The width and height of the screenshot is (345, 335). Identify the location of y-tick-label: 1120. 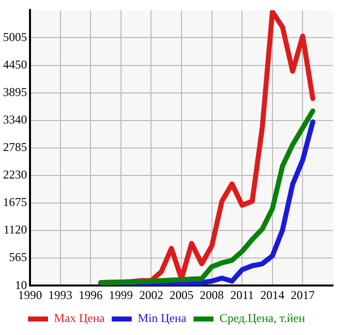
(15, 229).